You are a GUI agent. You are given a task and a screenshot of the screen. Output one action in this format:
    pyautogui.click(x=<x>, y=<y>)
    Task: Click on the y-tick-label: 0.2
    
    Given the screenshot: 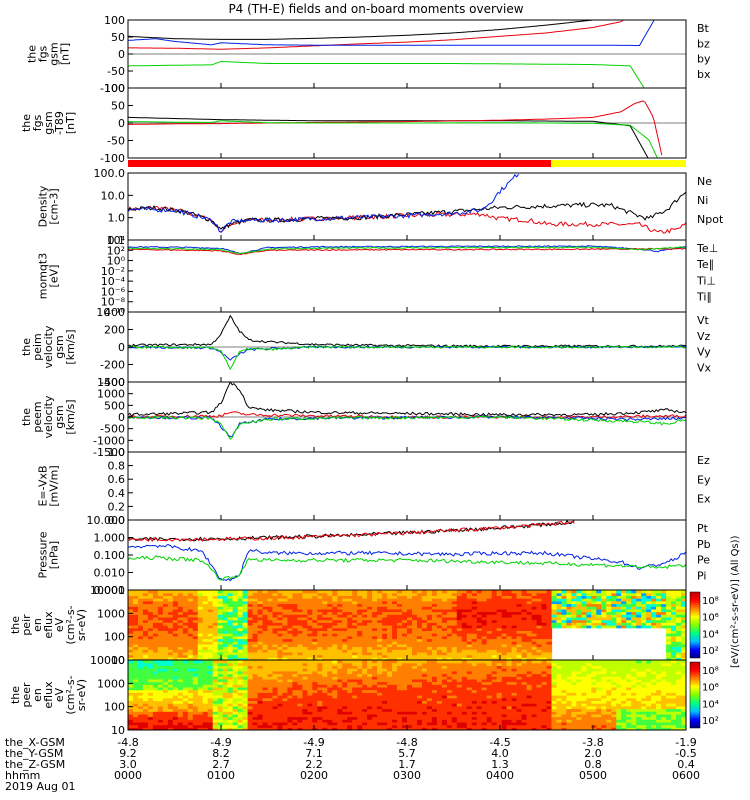 What is the action you would take?
    pyautogui.click(x=117, y=506)
    